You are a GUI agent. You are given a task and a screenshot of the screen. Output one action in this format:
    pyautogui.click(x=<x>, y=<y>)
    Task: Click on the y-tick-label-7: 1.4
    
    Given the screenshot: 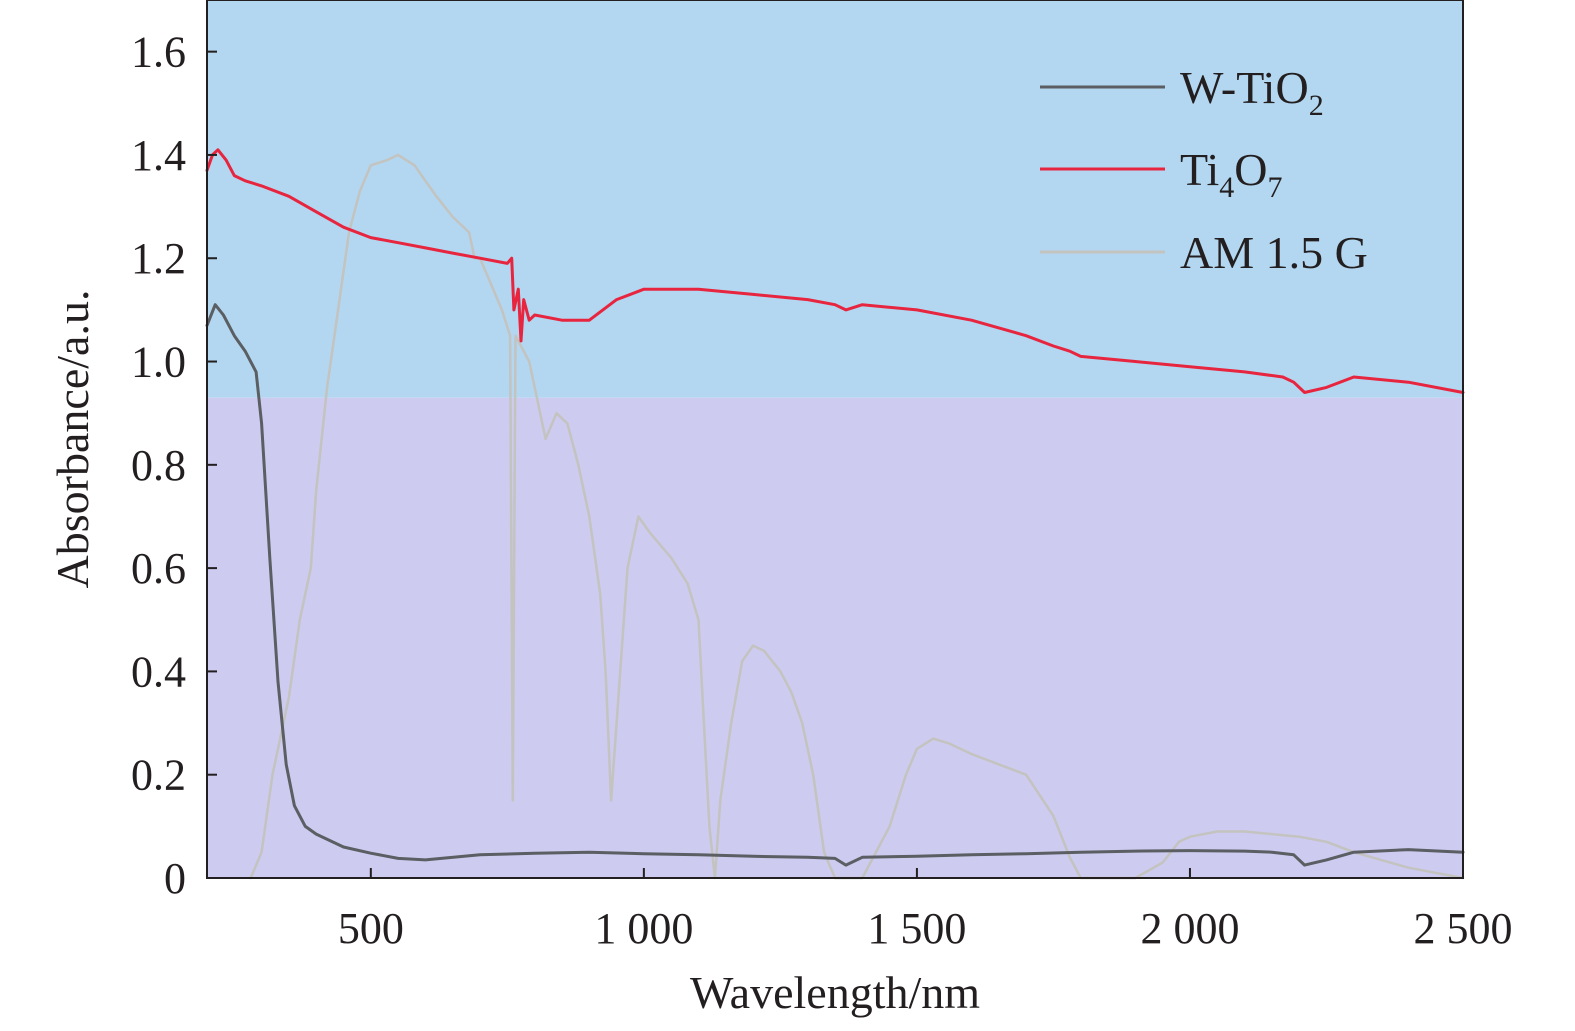 What is the action you would take?
    pyautogui.click(x=158, y=155)
    